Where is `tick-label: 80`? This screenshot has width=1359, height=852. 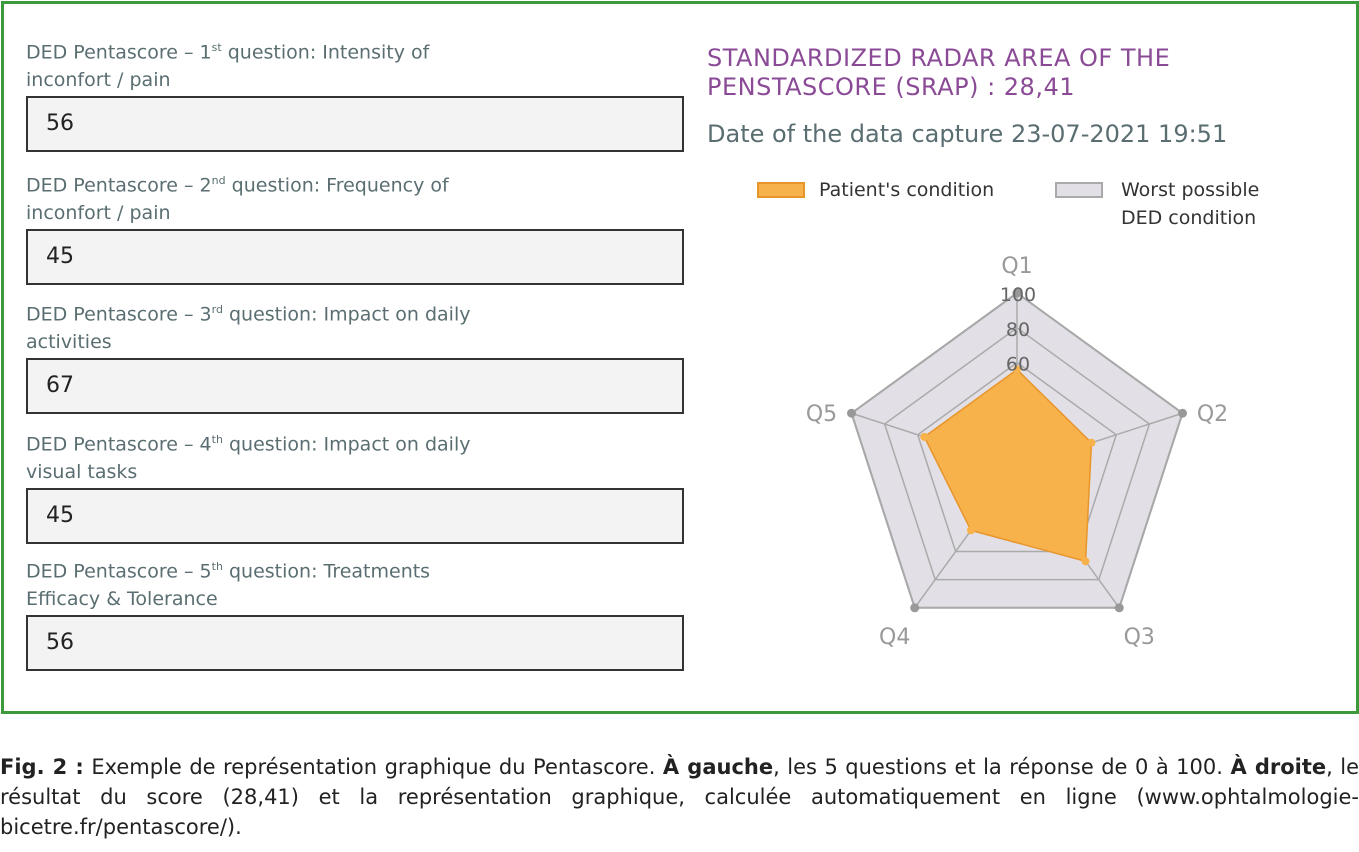
tick-label: 80 is located at coordinates (1018, 330).